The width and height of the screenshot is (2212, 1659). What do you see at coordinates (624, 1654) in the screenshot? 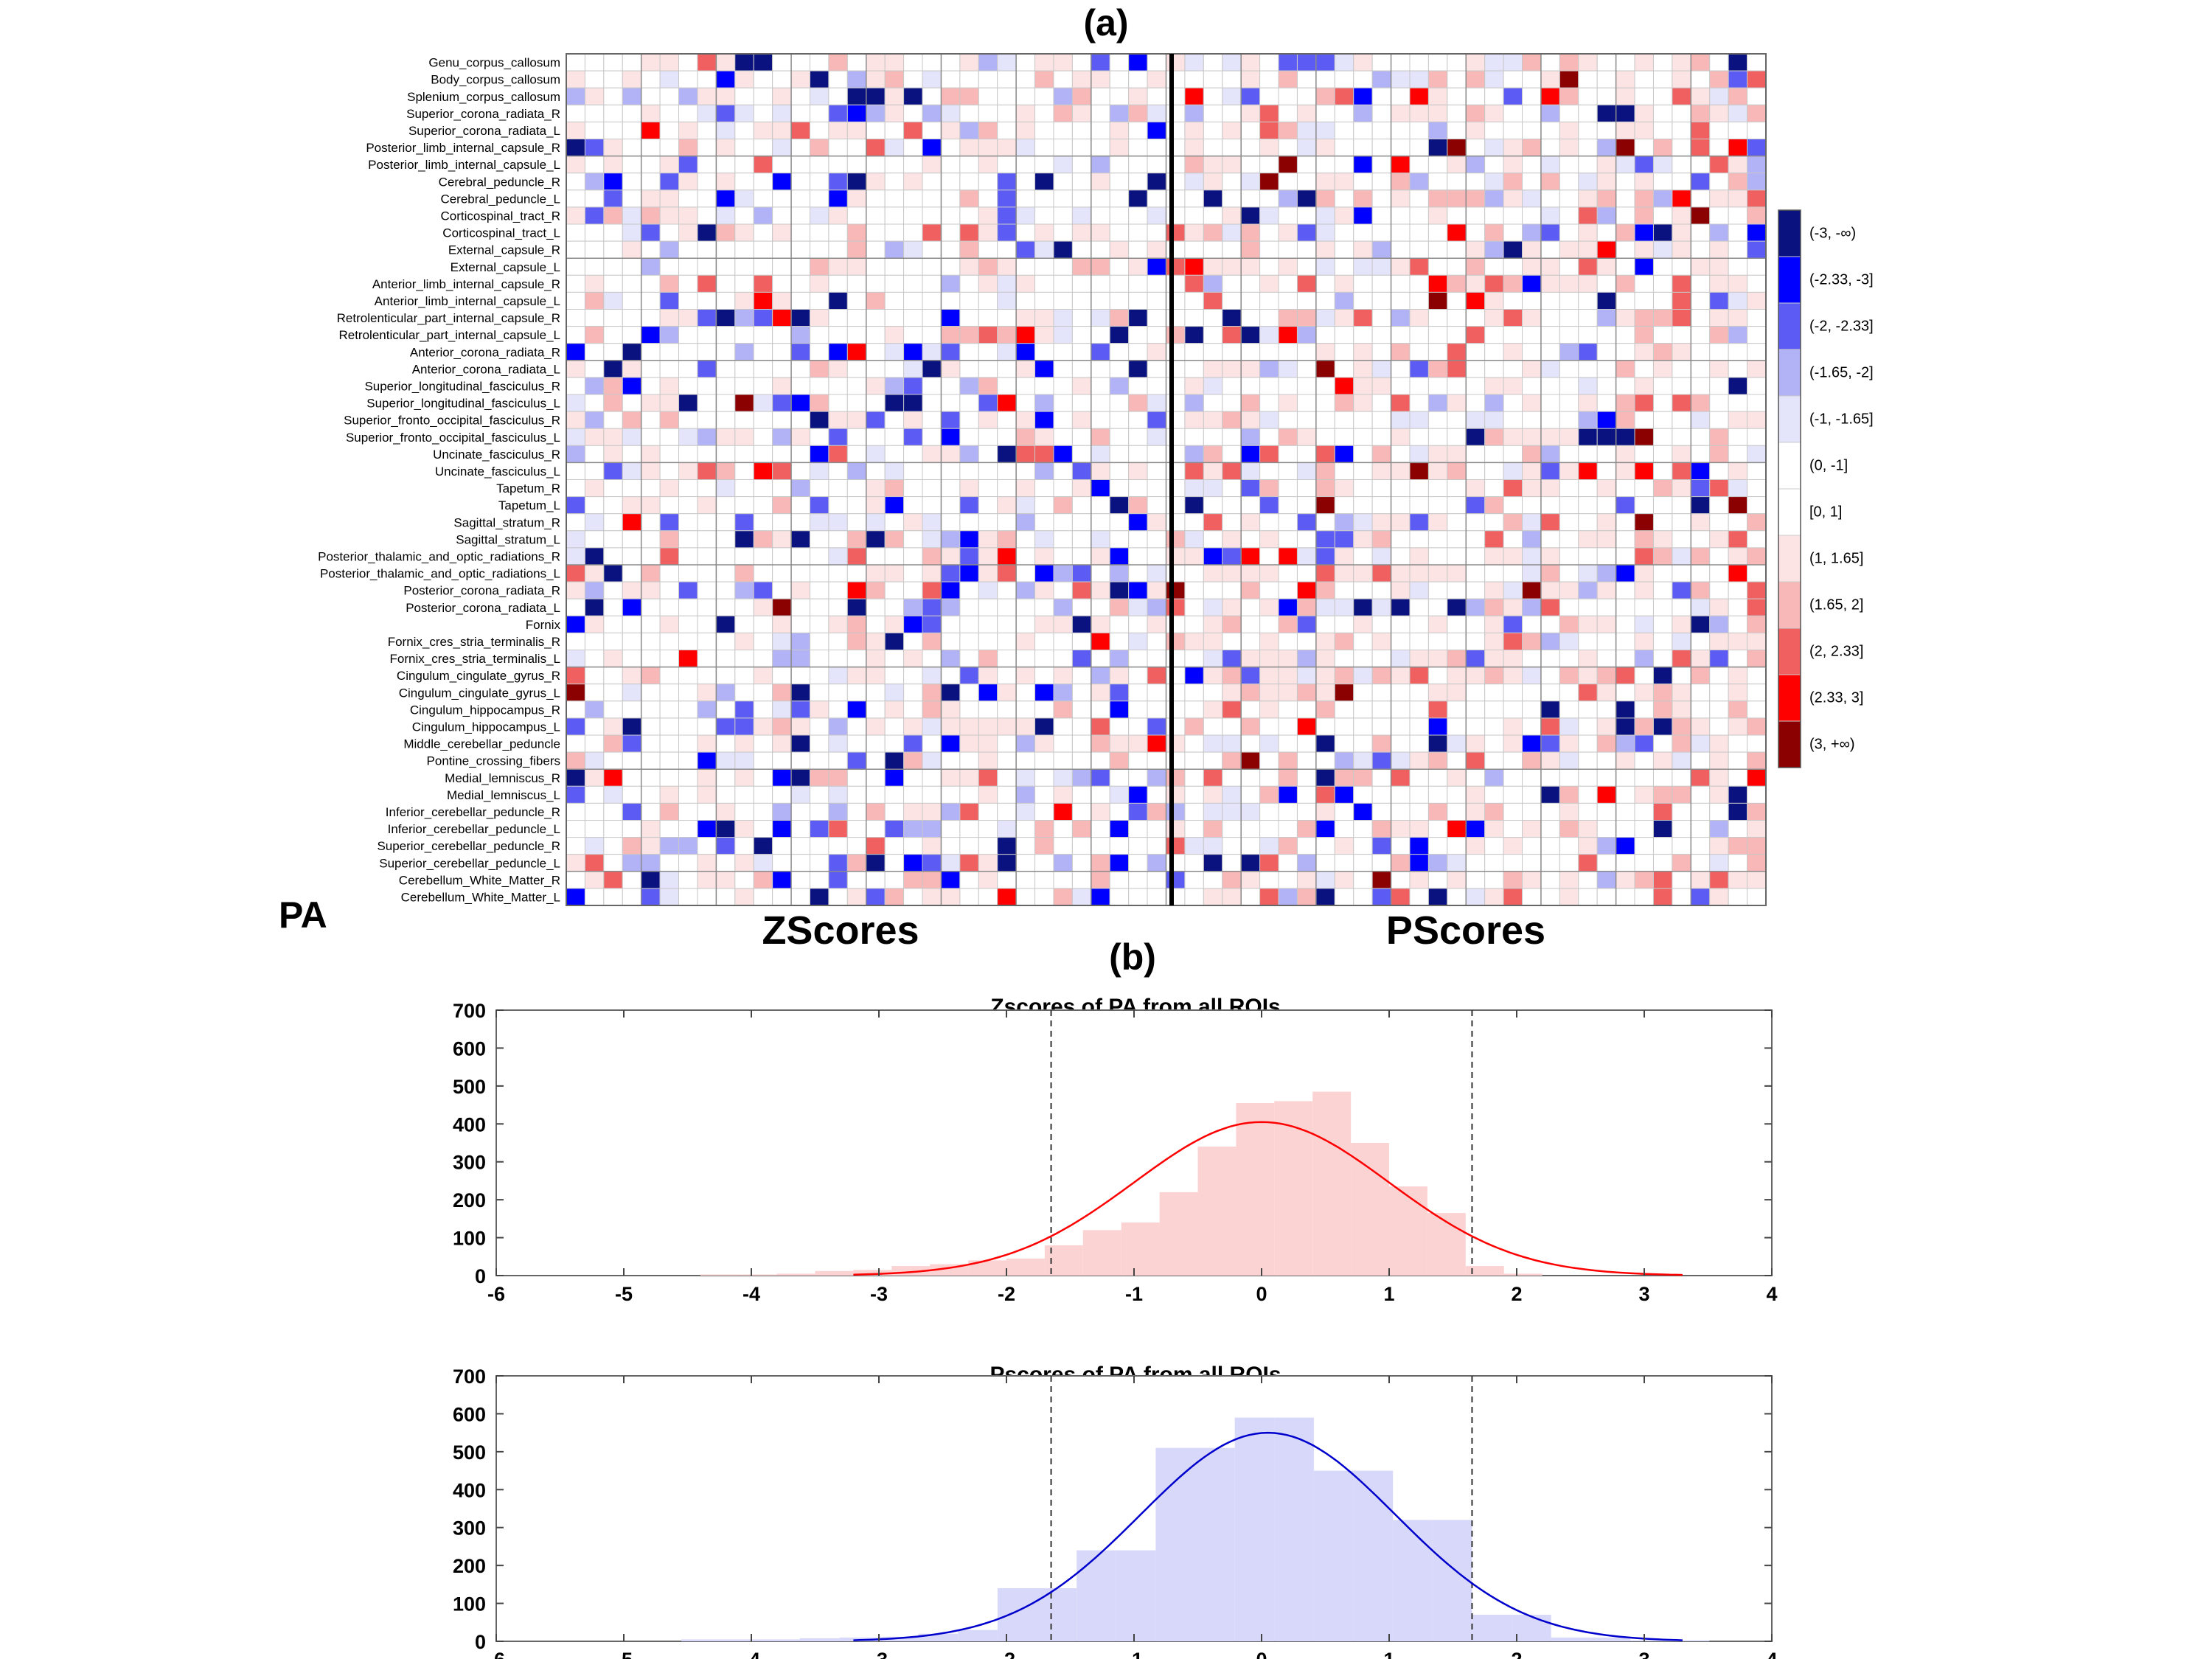
I see `x-tick-label: -5` at bounding box center [624, 1654].